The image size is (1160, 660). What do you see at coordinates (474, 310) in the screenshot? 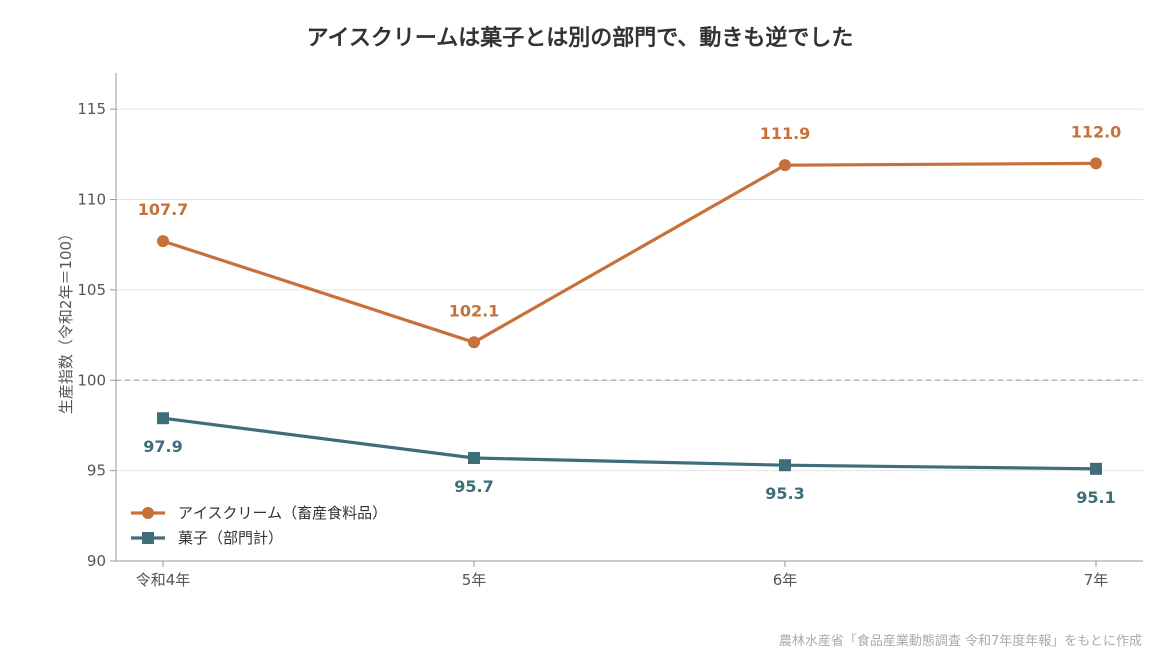
I see `data-label: 102.1` at bounding box center [474, 310].